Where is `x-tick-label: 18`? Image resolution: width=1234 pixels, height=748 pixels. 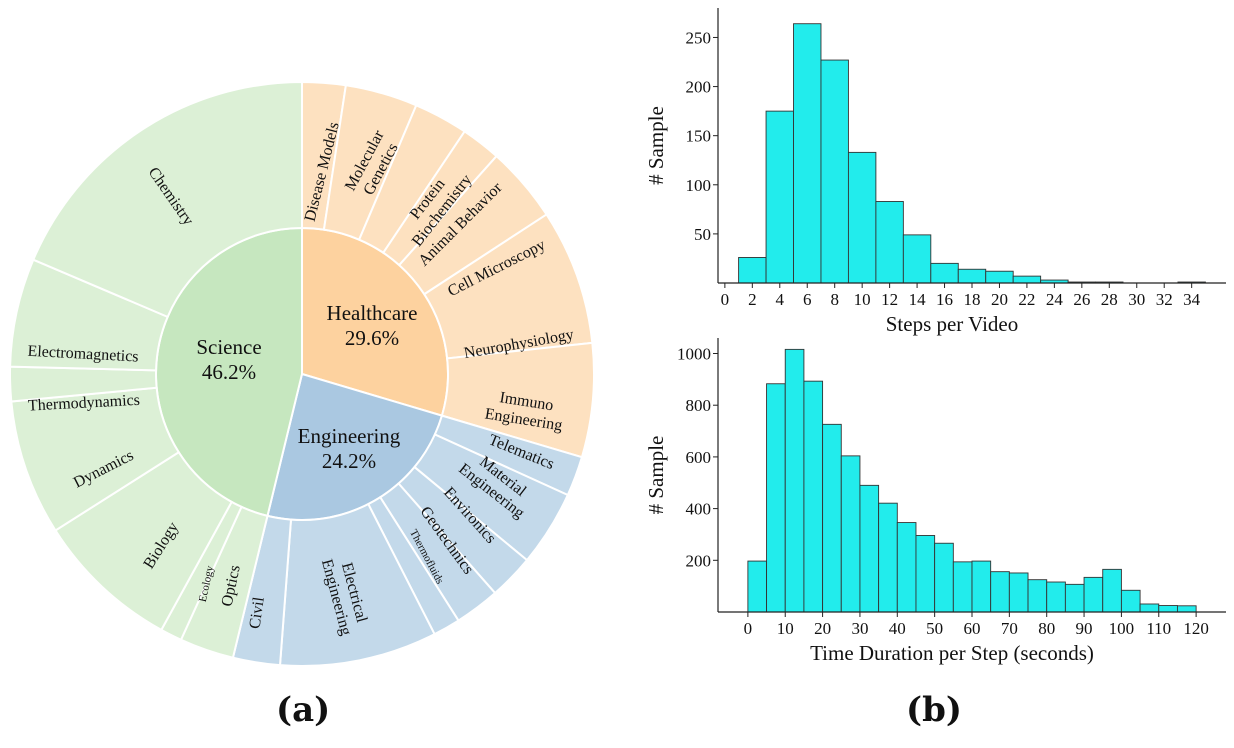 x-tick-label: 18 is located at coordinates (972, 299).